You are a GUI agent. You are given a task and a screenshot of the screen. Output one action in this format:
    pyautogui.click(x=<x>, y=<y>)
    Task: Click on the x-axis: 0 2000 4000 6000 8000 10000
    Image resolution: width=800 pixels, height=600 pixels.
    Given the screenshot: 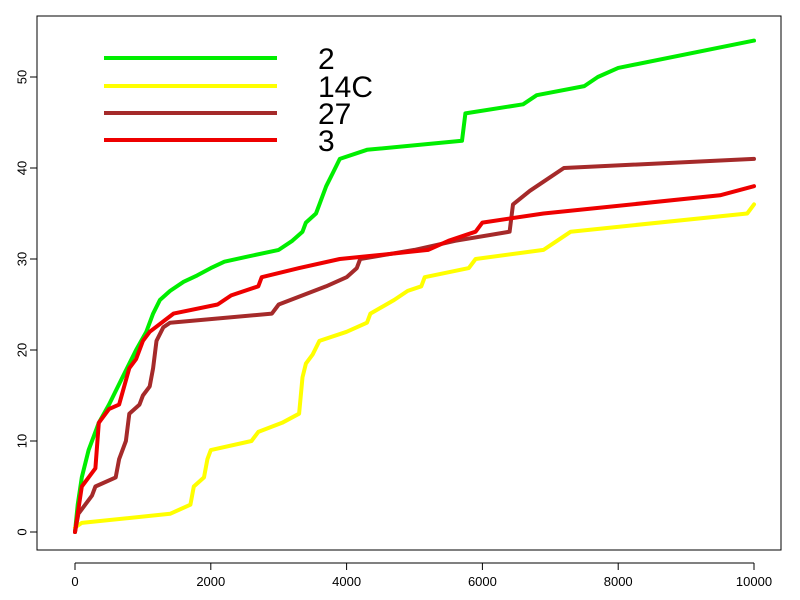 What is the action you would take?
    pyautogui.click(x=421, y=575)
    